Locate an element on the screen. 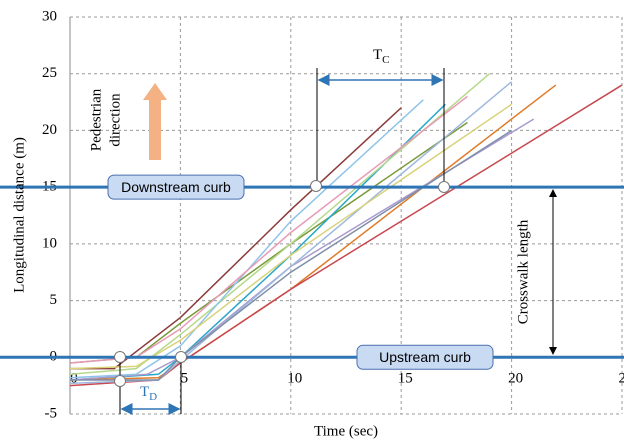 The height and width of the screenshot is (441, 624). pedestrian-label: direction is located at coordinates (115, 120).